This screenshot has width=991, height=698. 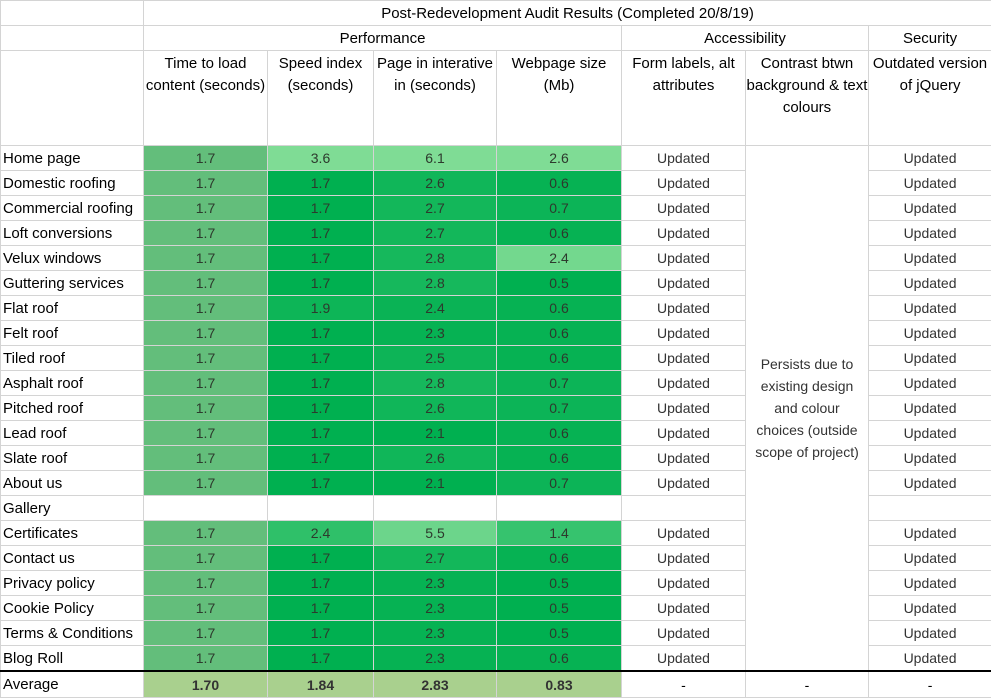 What do you see at coordinates (72, 633) in the screenshot?
I see `page-name-cell: Terms & Conditions` at bounding box center [72, 633].